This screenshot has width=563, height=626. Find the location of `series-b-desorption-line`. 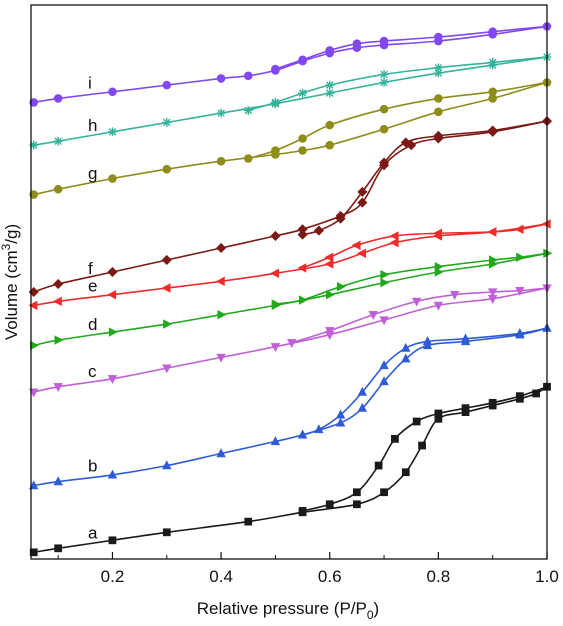

series-b-desorption-line is located at coordinates (425, 381).